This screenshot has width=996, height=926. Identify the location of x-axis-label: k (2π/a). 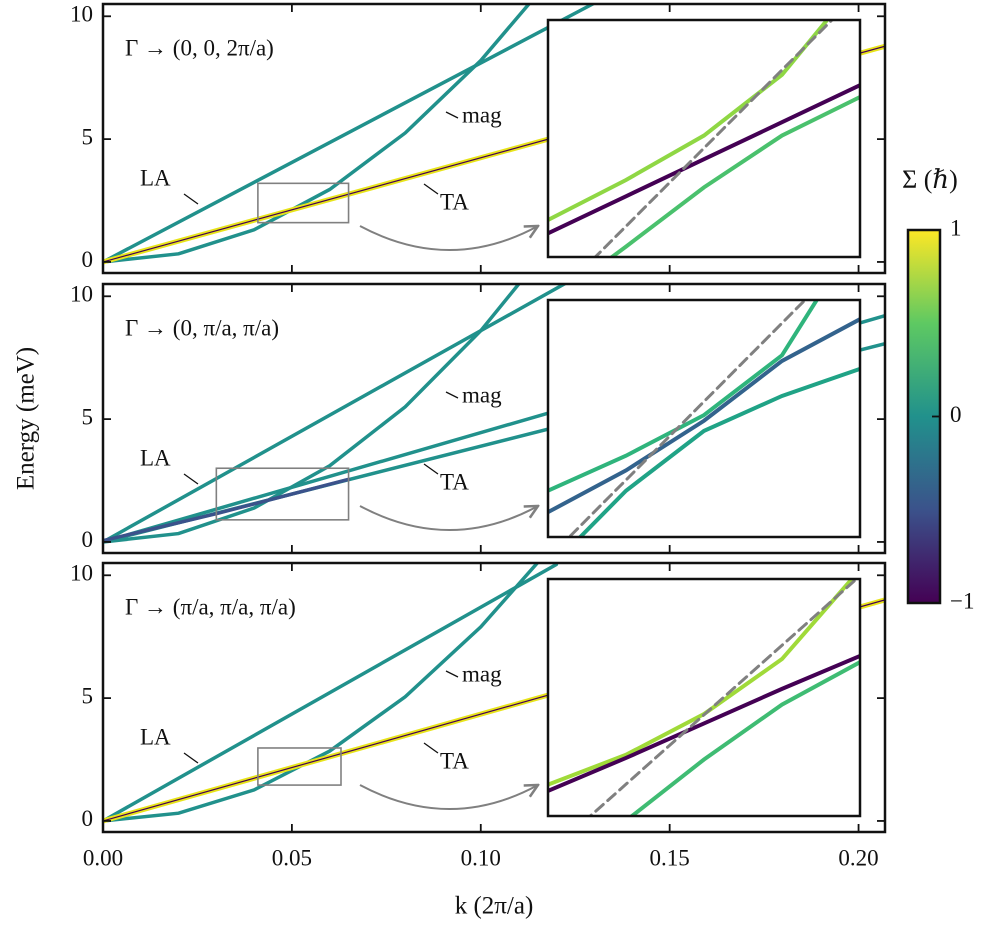
(494, 906).